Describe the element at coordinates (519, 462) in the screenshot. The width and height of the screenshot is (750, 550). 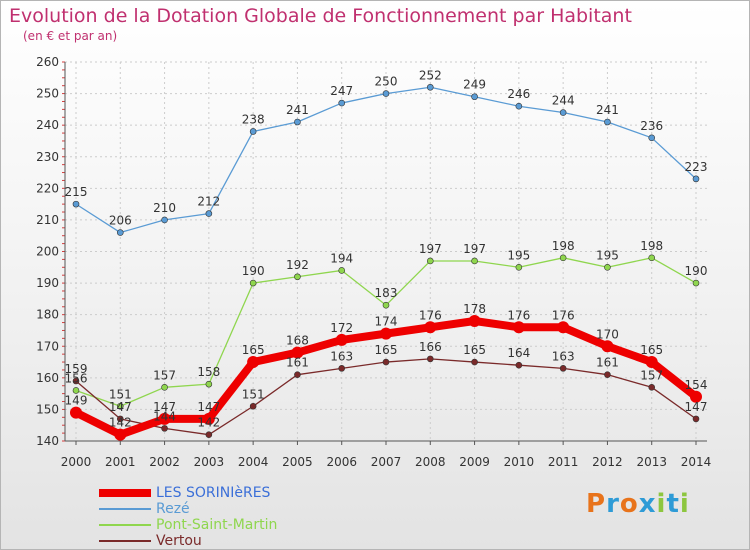
I see `x-tick-label: 2010` at that location.